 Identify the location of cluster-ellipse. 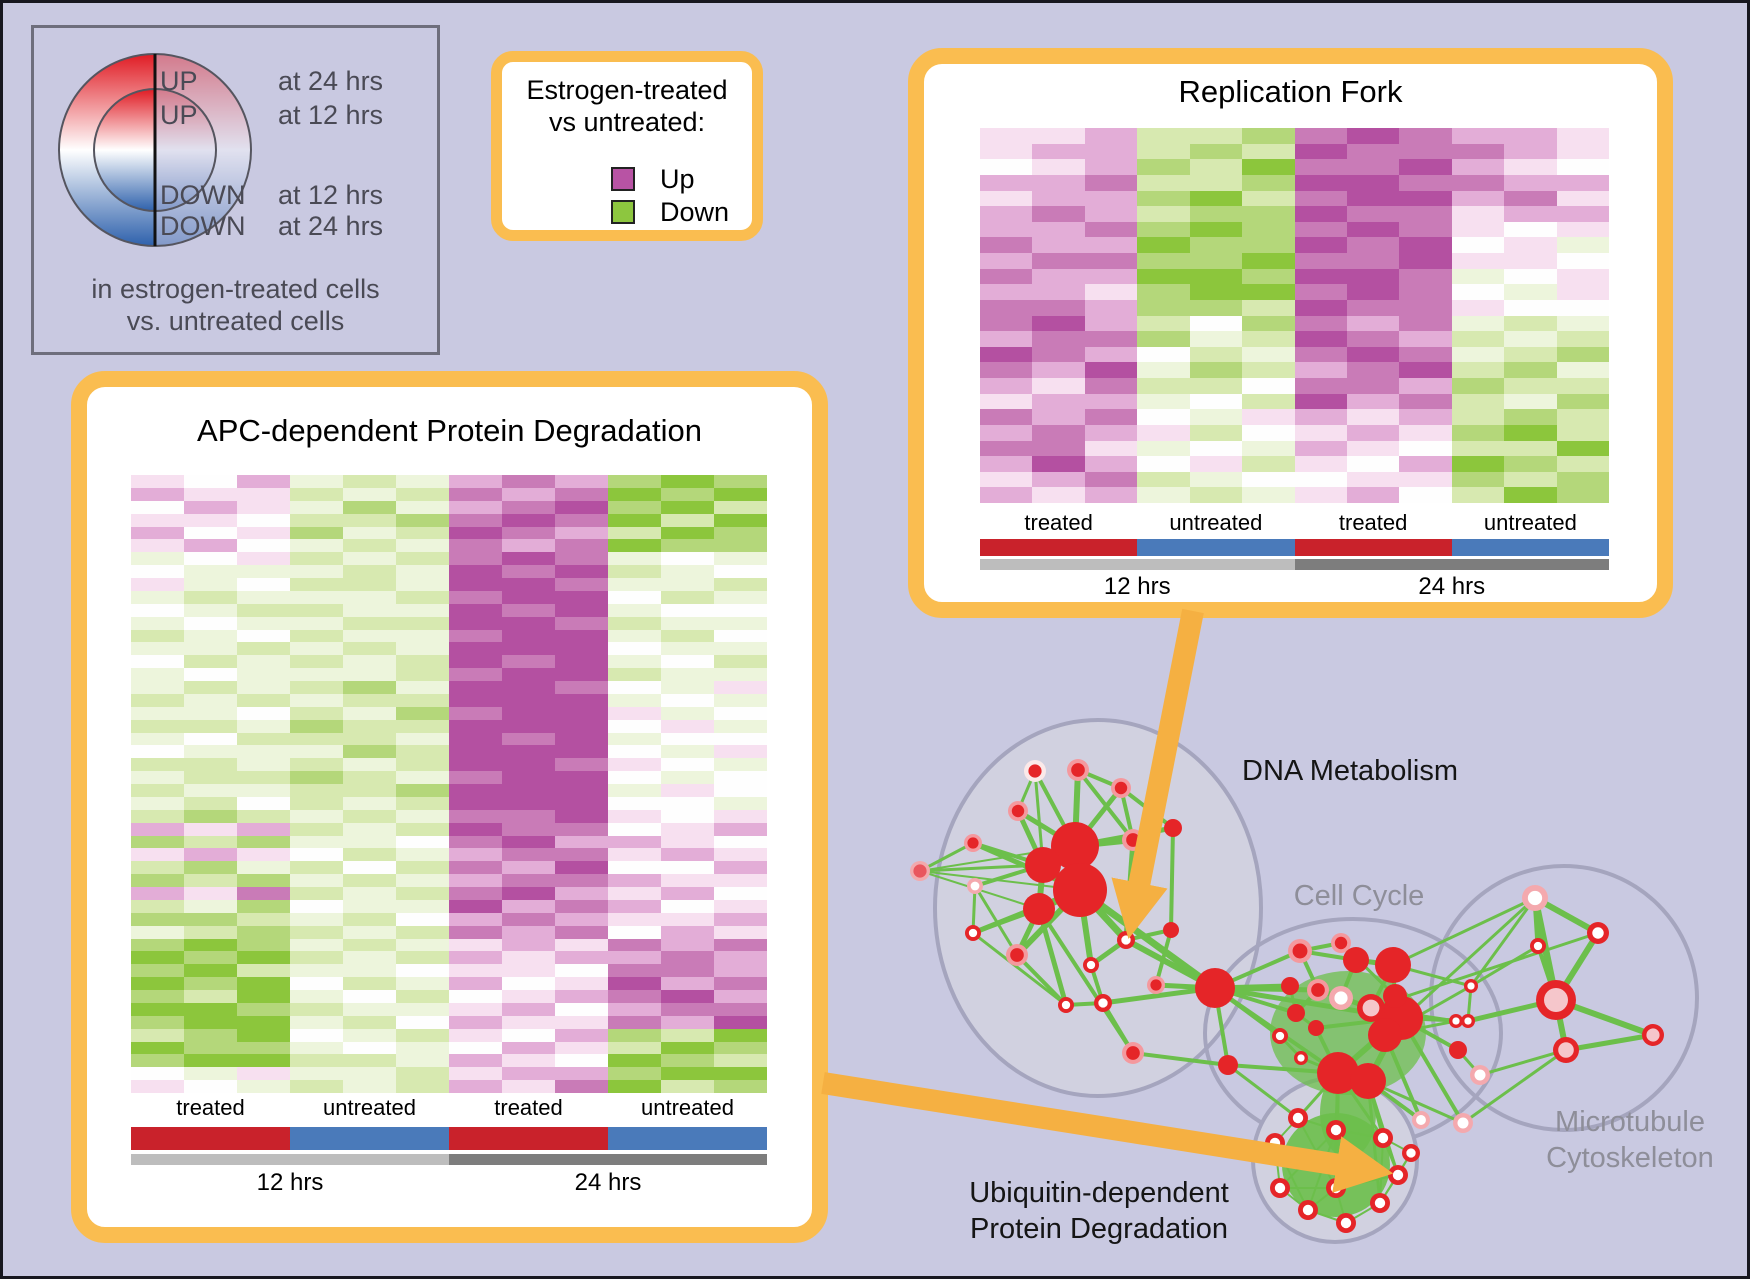
(1335, 1160).